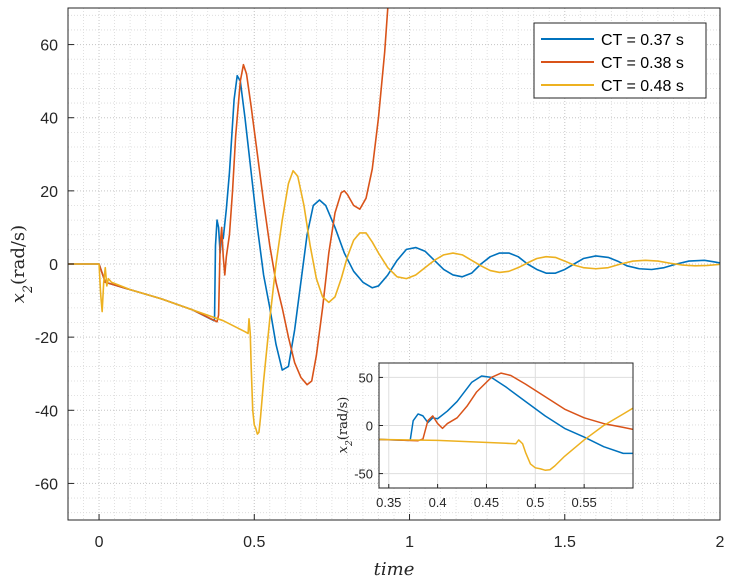  What do you see at coordinates (46, 484) in the screenshot?
I see `y-tick-label: -60` at bounding box center [46, 484].